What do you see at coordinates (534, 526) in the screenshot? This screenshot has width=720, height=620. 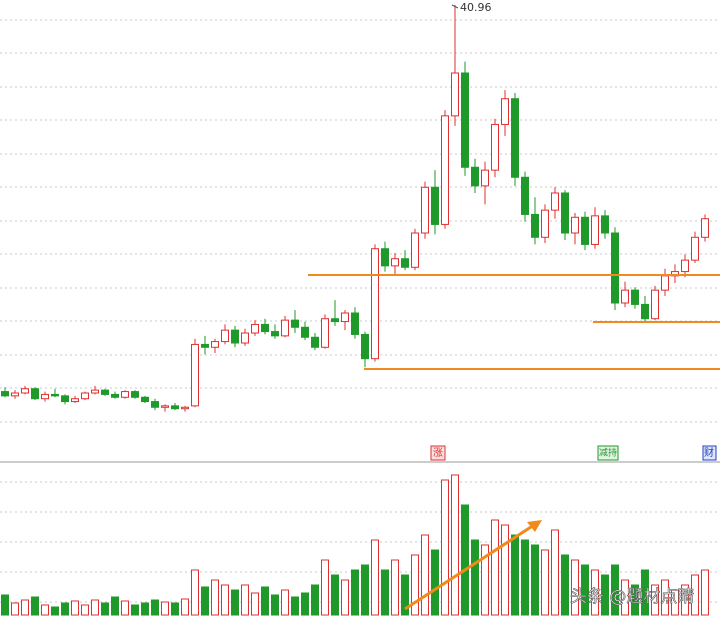 I see `arrow-head` at bounding box center [534, 526].